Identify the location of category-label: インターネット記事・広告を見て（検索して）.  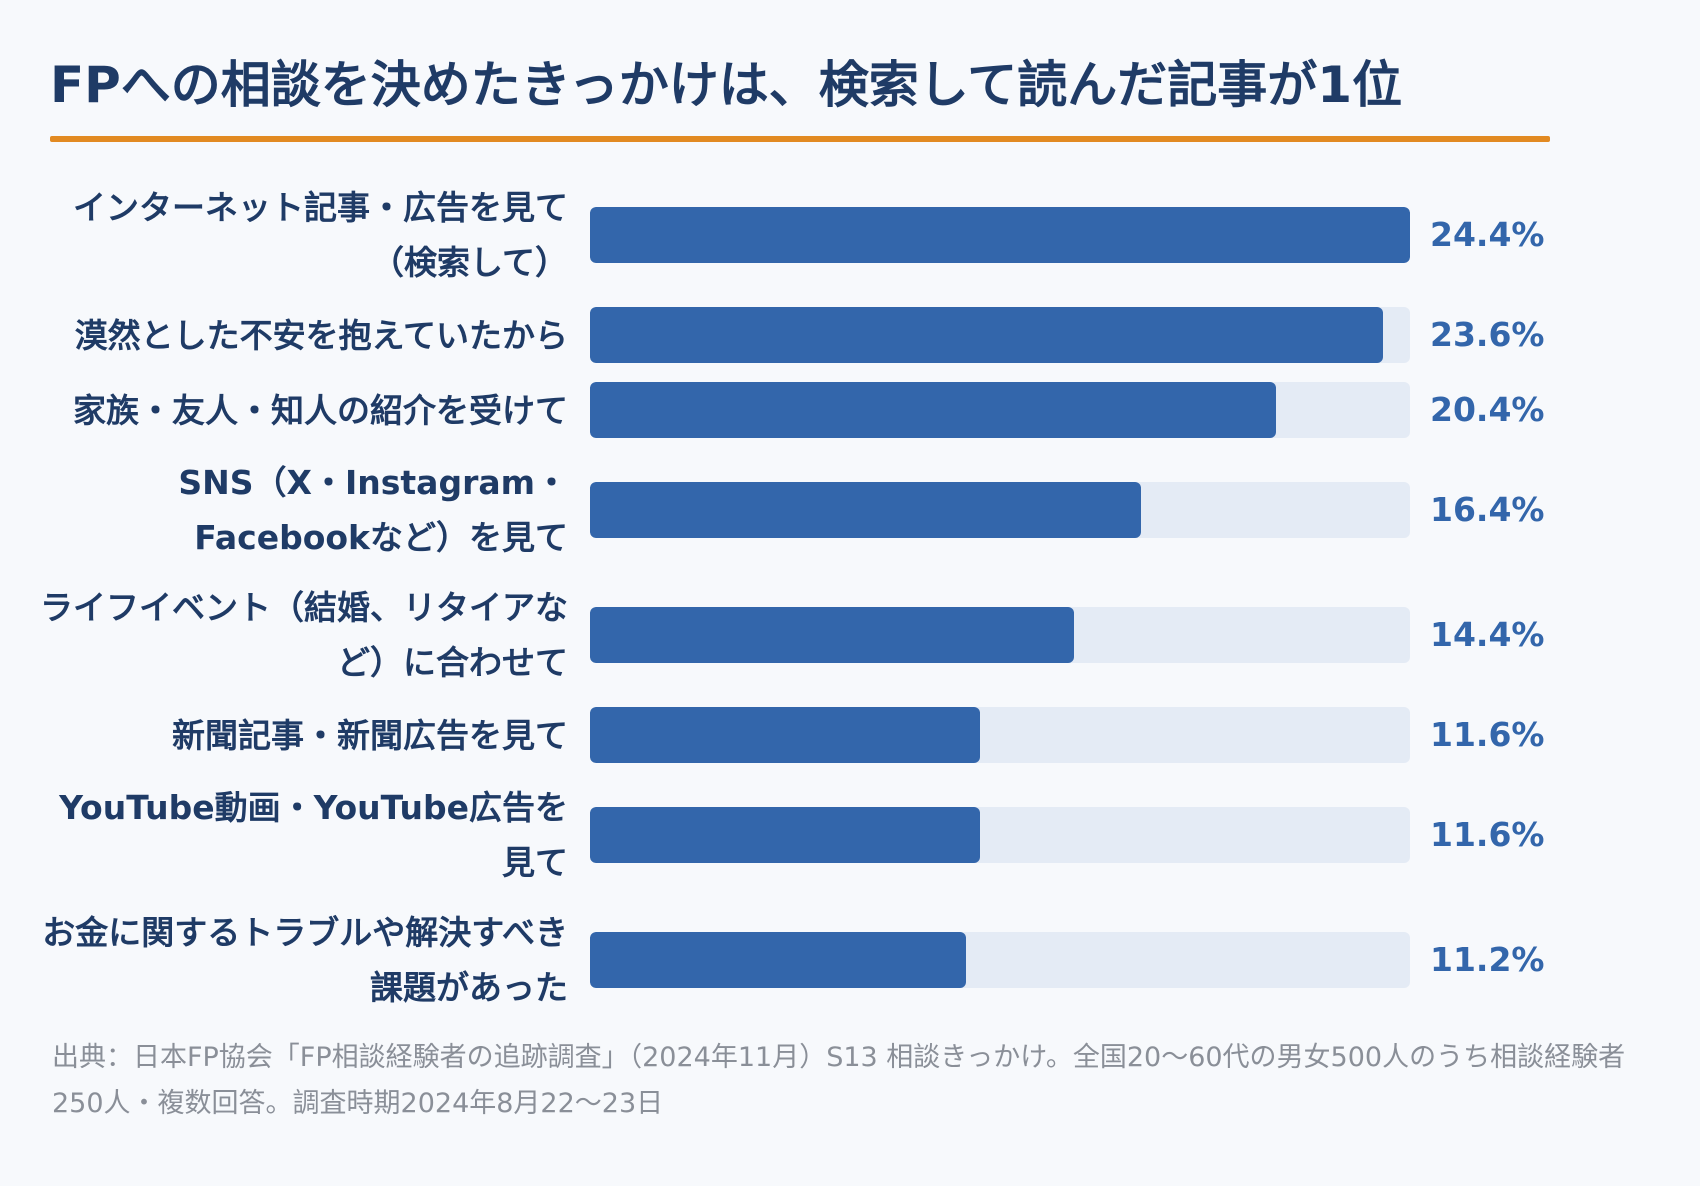
(320, 235).